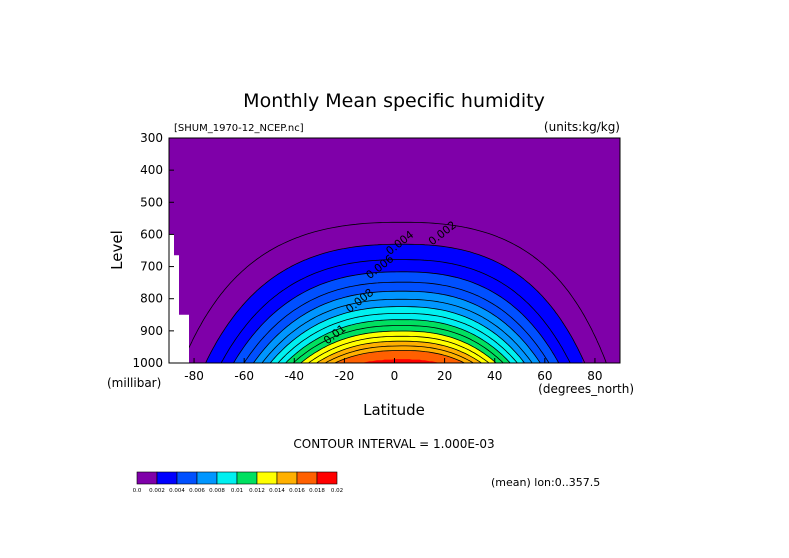 The image size is (789, 558). I want to click on filled-contours, so click(394, 303).